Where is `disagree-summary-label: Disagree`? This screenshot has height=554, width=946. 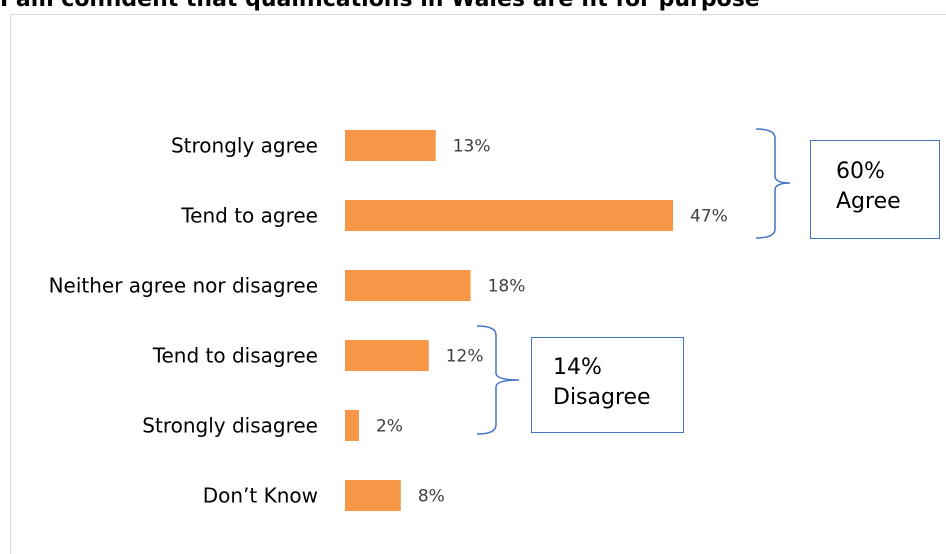
disagree-summary-label: Disagree is located at coordinates (602, 397).